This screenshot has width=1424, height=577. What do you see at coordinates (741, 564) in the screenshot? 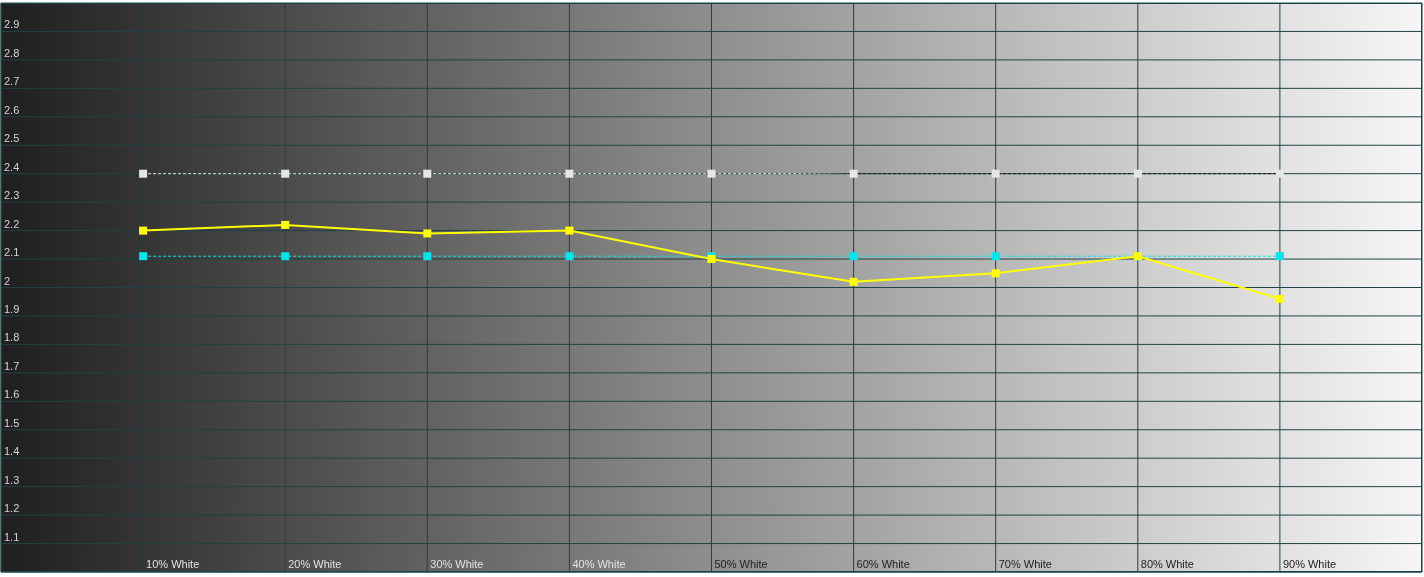
I see `x-tick-label: 50% White` at bounding box center [741, 564].